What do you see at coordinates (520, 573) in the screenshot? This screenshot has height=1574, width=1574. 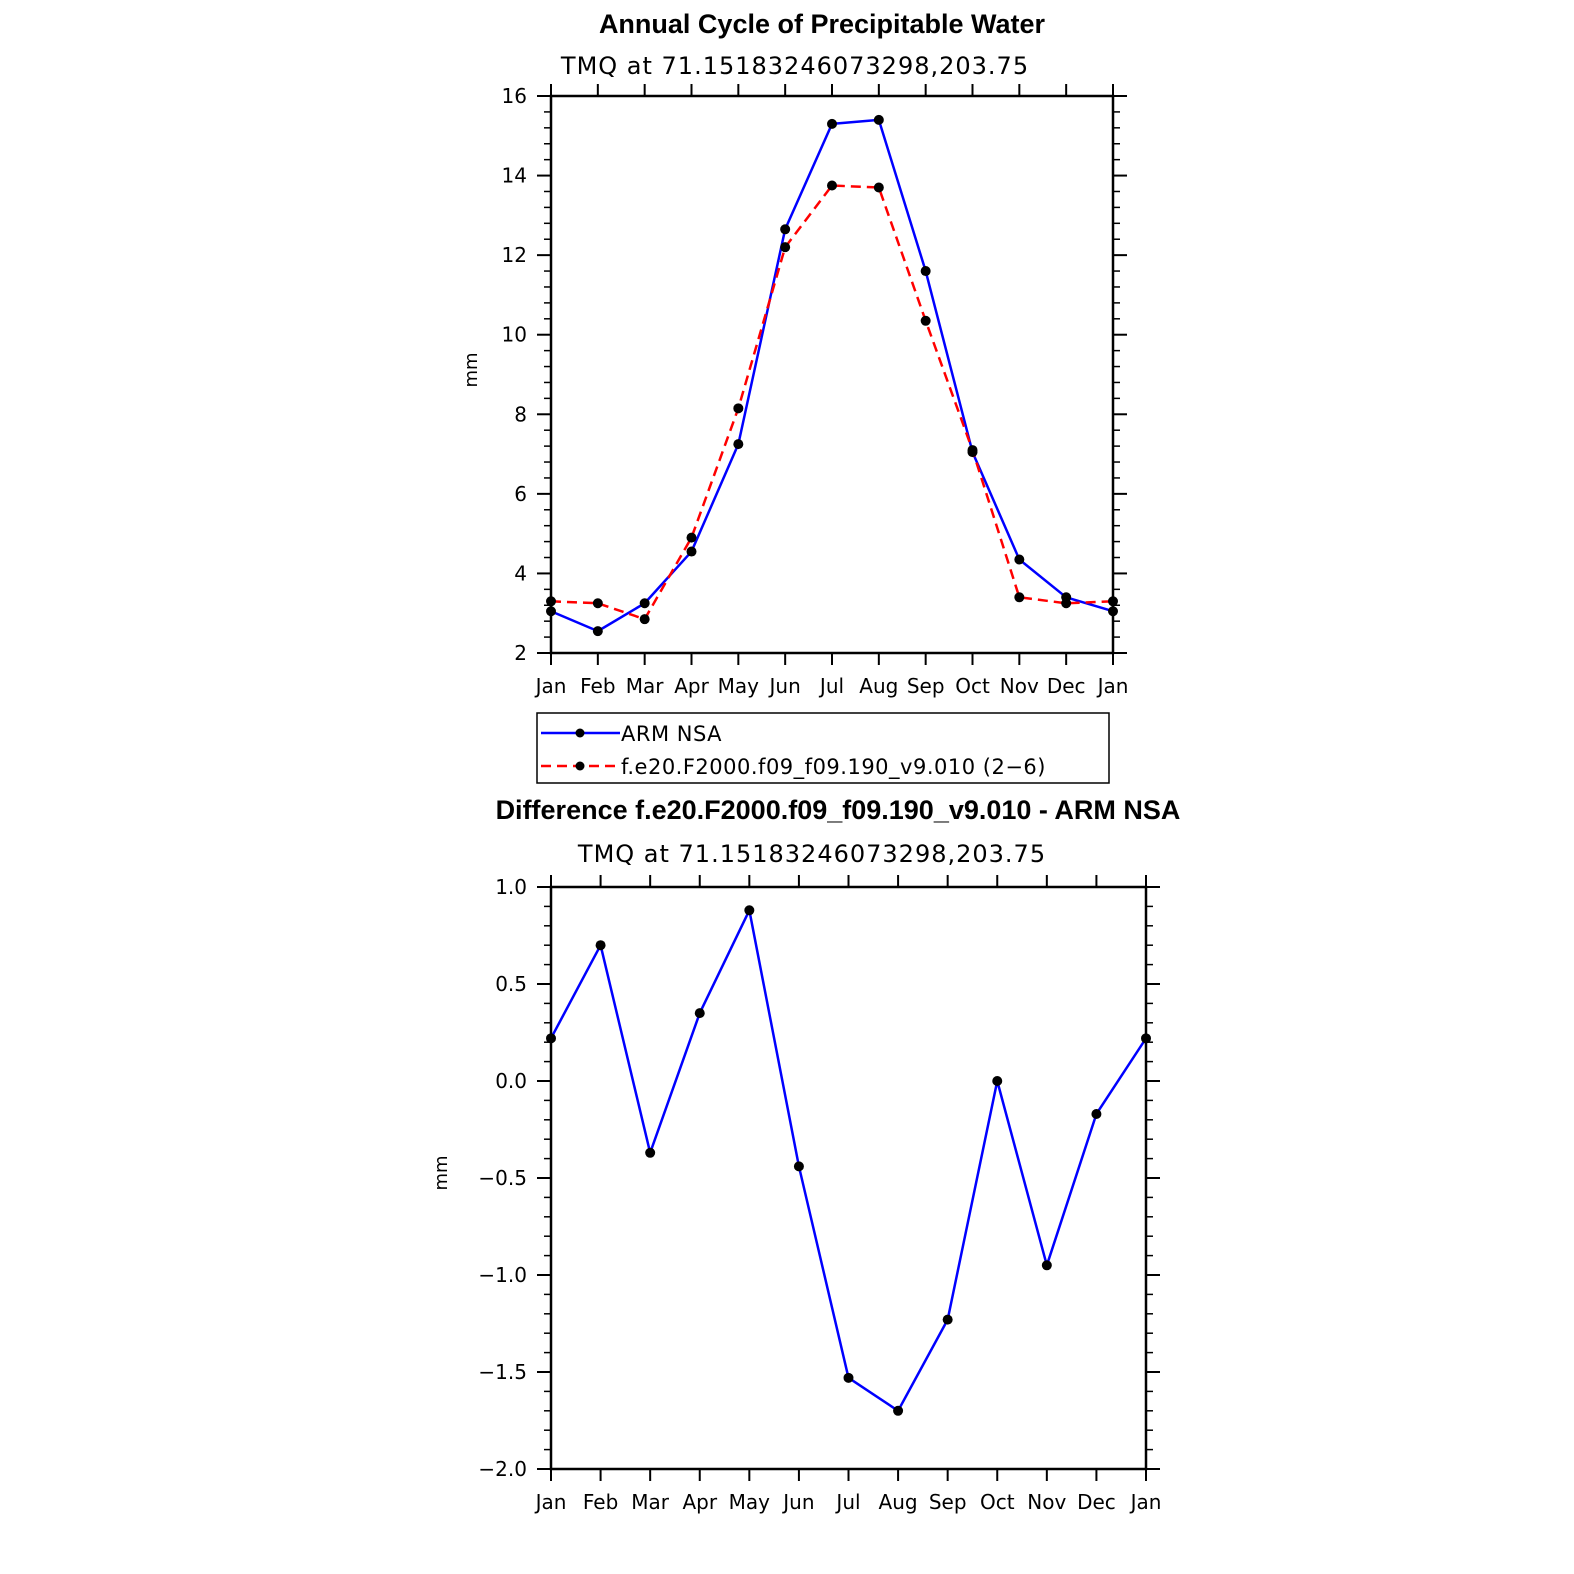 I see `chart1-ytick-label: 4` at bounding box center [520, 573].